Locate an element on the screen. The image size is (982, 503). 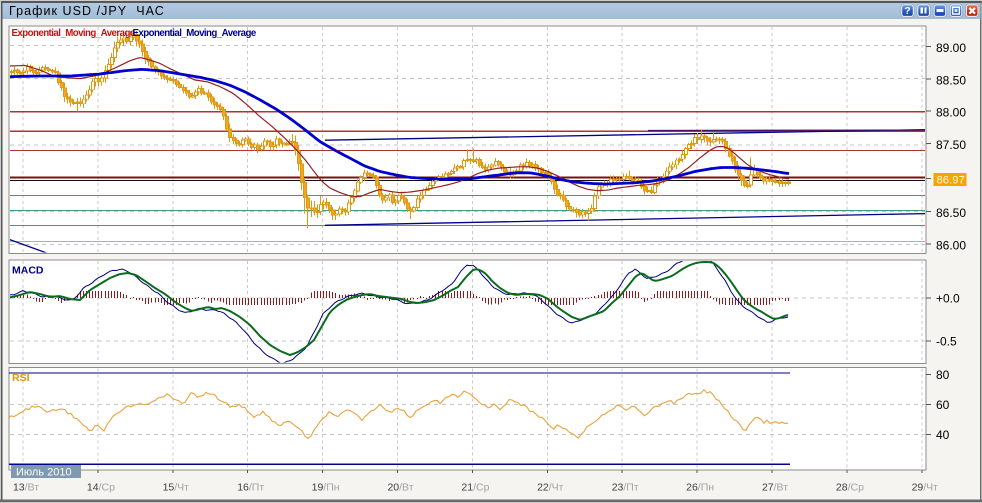
svg-text: 22/Чт is located at coordinates (550, 488).